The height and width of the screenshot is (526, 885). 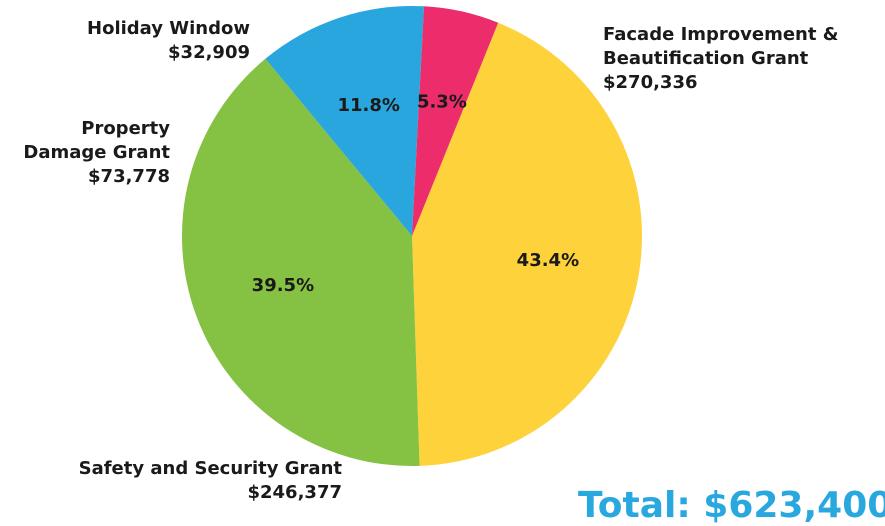 What do you see at coordinates (168, 40) in the screenshot?
I see `slice-label: Holiday Window $32,909` at bounding box center [168, 40].